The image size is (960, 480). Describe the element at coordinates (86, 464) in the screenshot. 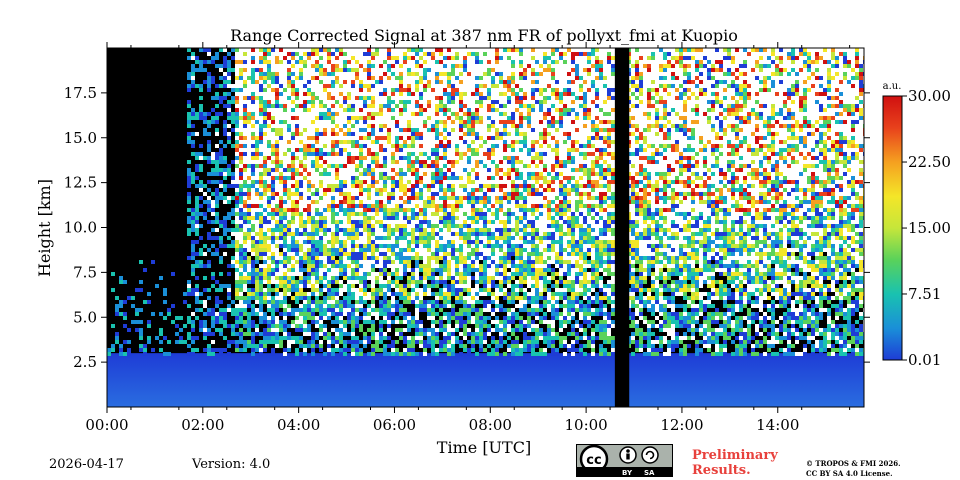

I see `footer-date: 2026-04-17` at that location.